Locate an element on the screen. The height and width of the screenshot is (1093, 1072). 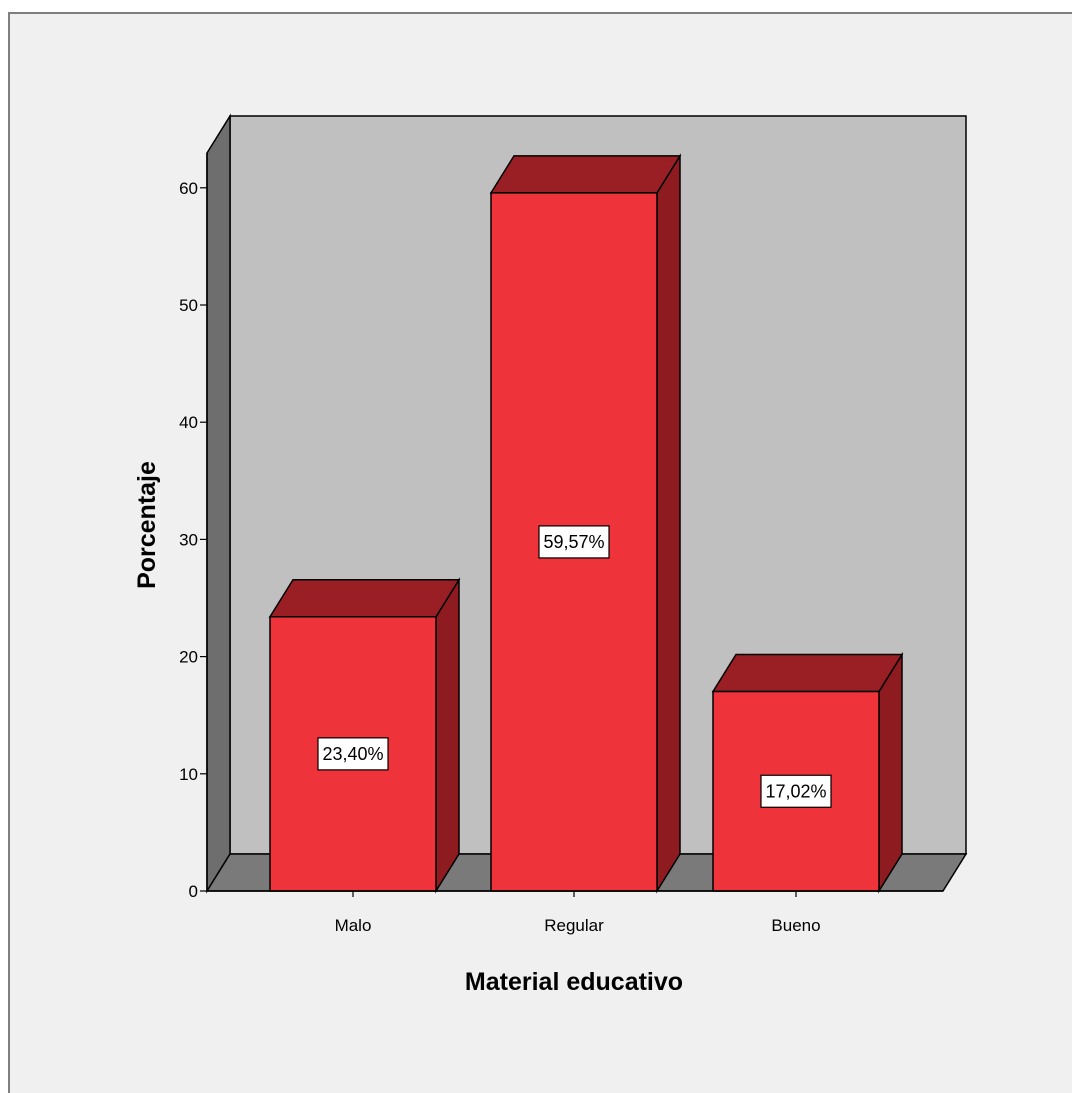
bar-group: 59,57% is located at coordinates (585, 523).